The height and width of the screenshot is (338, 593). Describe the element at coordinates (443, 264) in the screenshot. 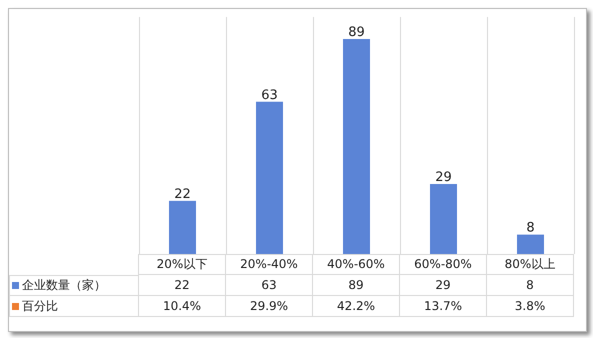

I see `x-tick-label: 60%-80%` at that location.